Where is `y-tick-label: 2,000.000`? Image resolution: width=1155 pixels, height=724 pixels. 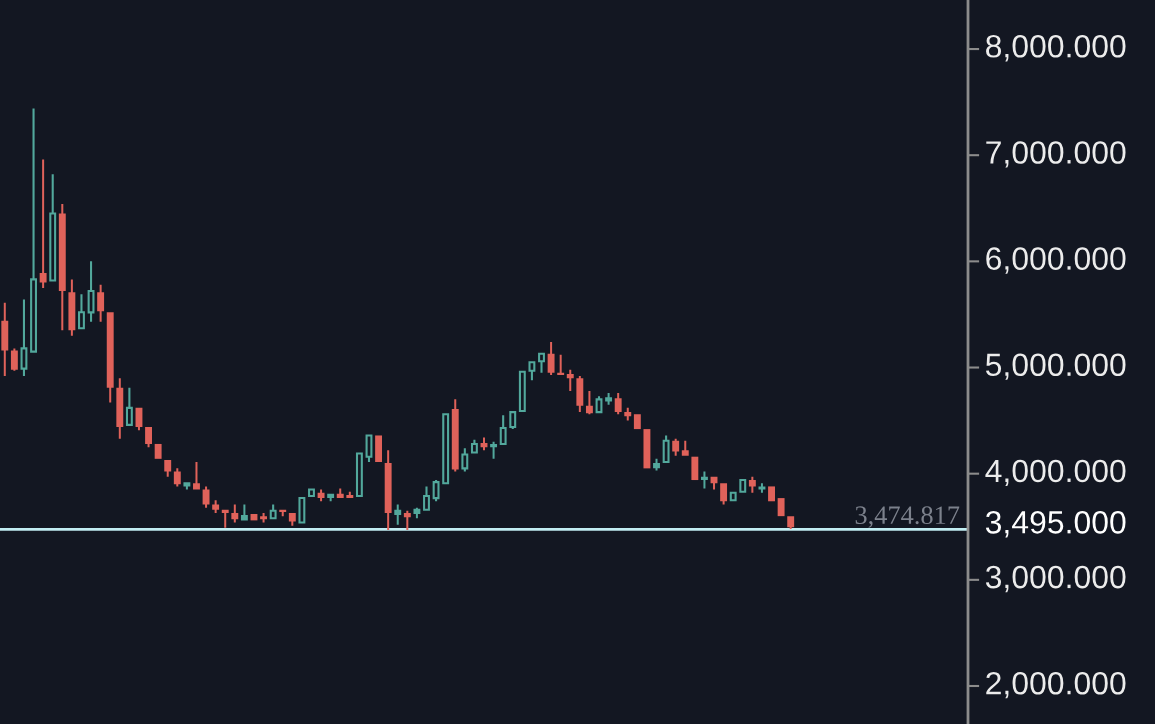
y-tick-label: 2,000.000 is located at coordinates (1056, 685).